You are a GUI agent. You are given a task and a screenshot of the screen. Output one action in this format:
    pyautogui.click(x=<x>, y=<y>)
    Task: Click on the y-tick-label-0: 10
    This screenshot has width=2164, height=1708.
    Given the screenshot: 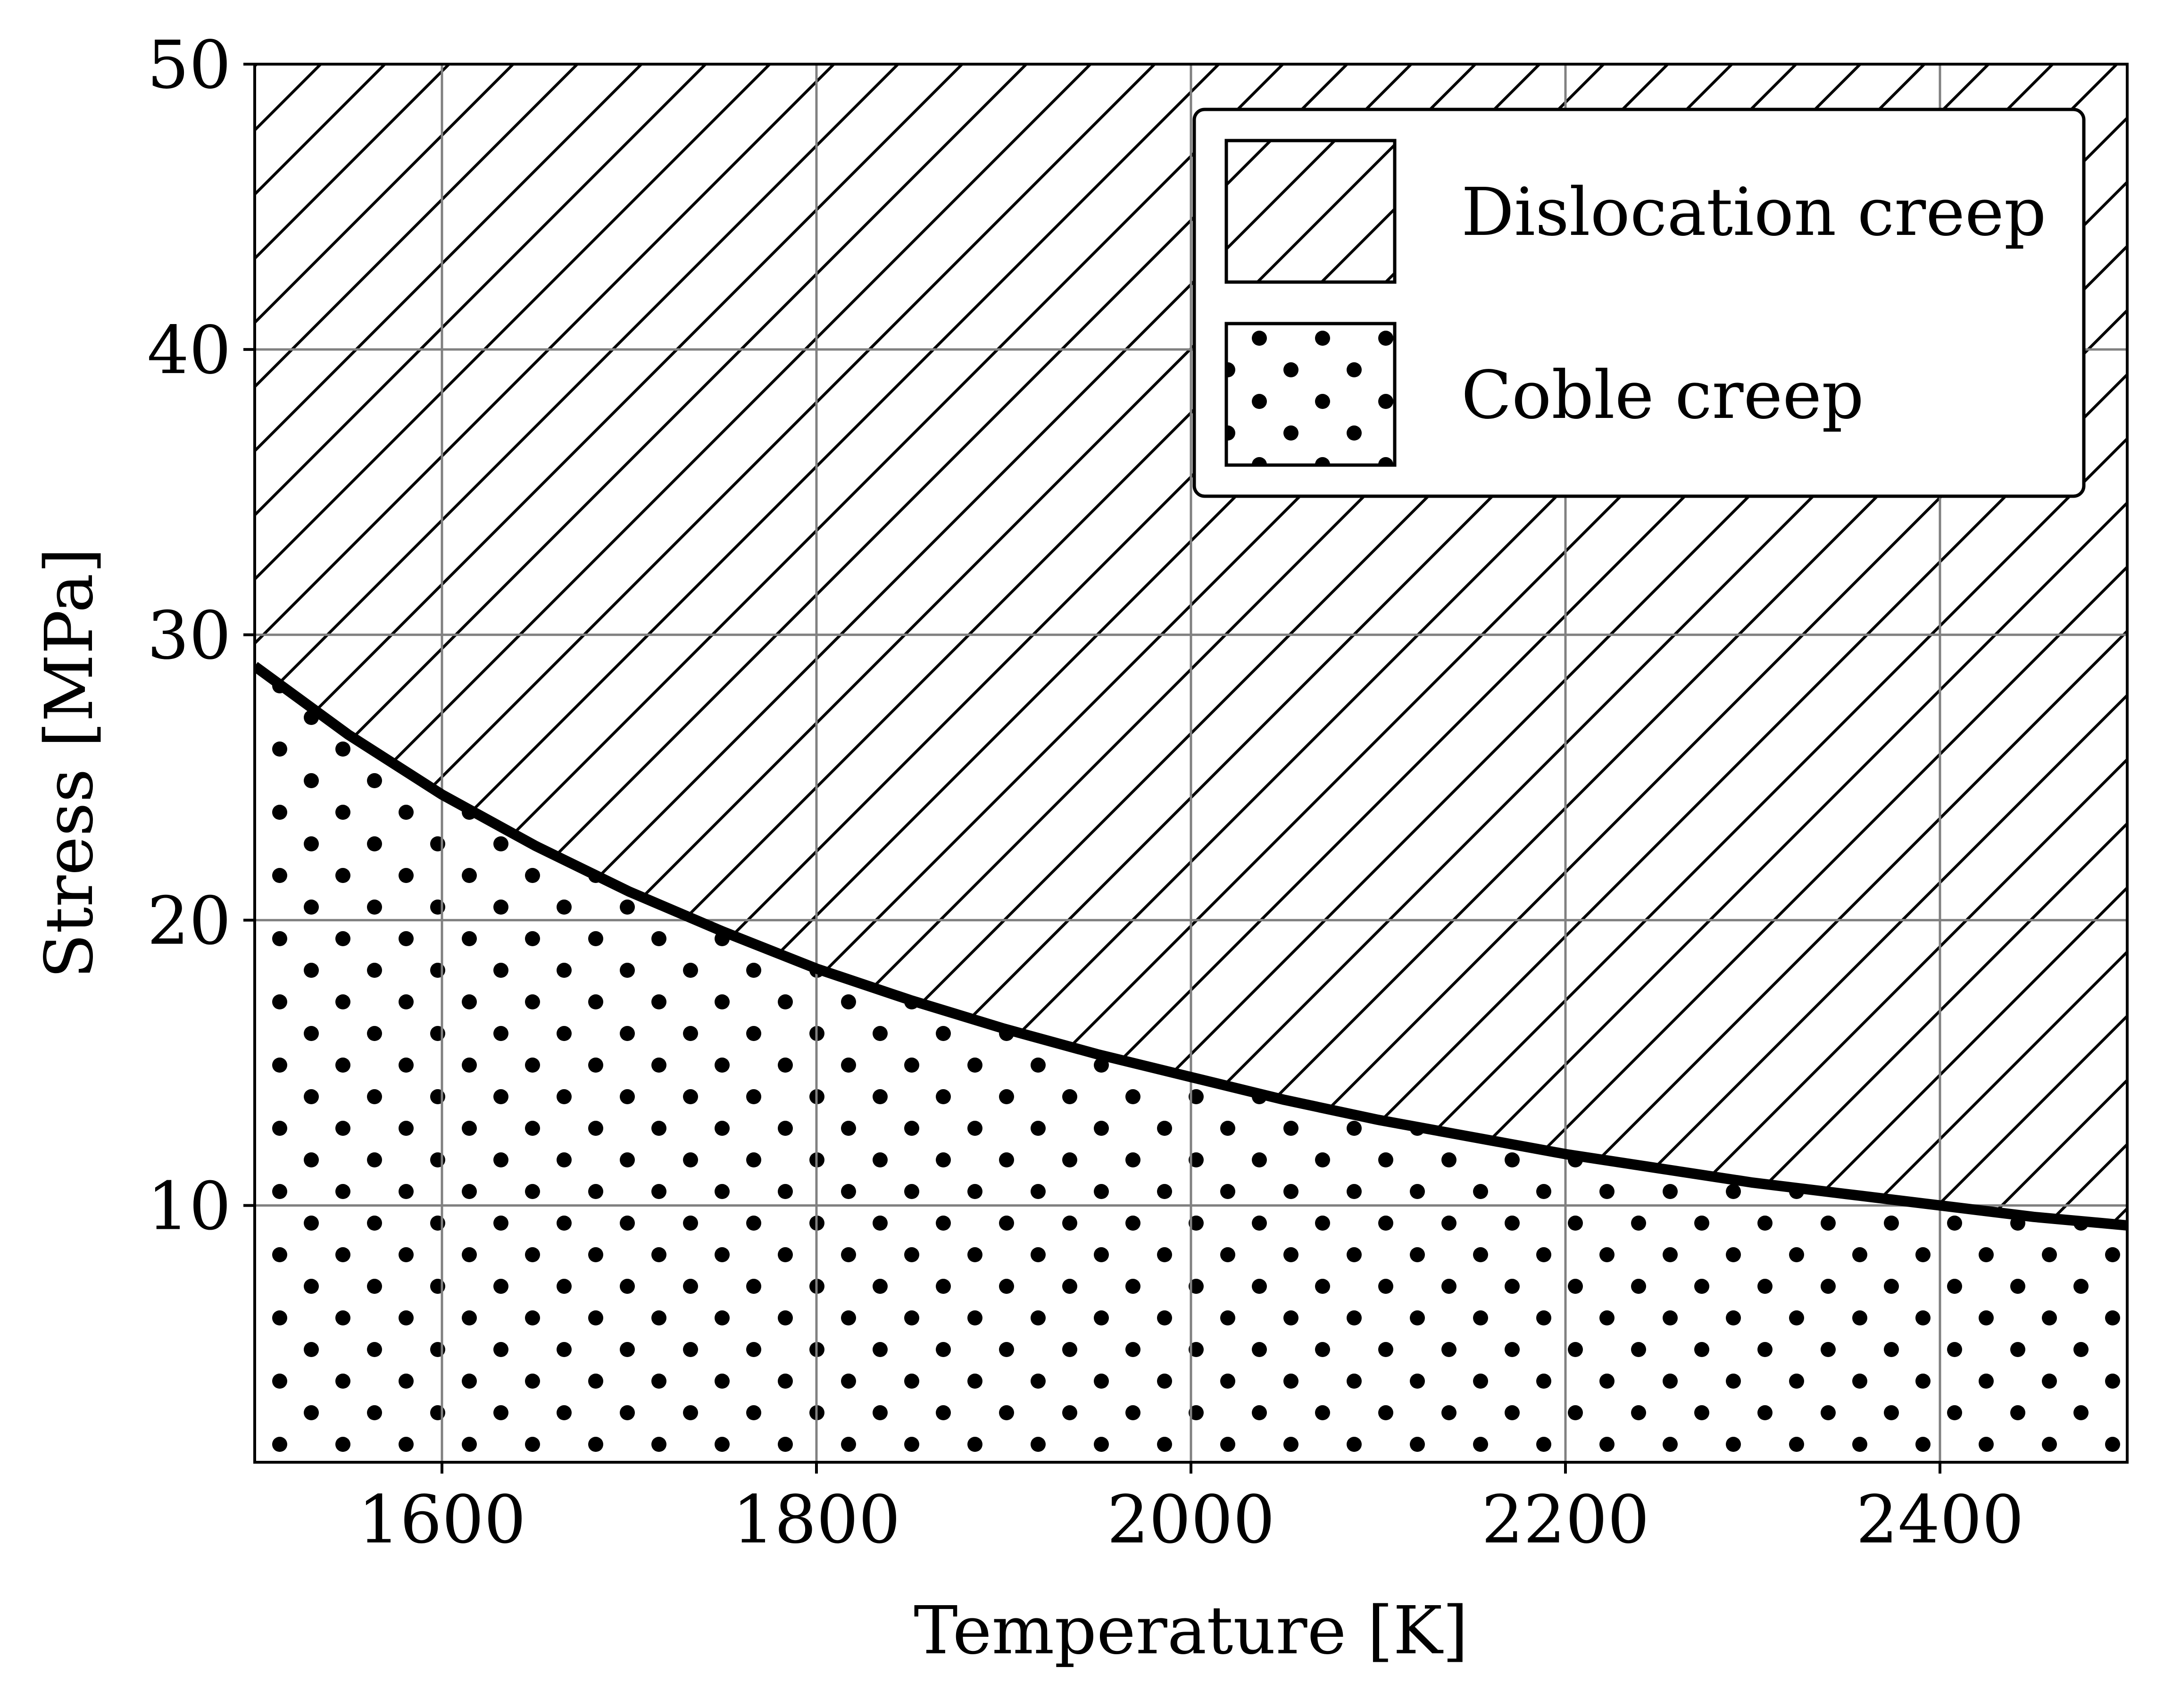 What is the action you would take?
    pyautogui.click(x=189, y=1206)
    